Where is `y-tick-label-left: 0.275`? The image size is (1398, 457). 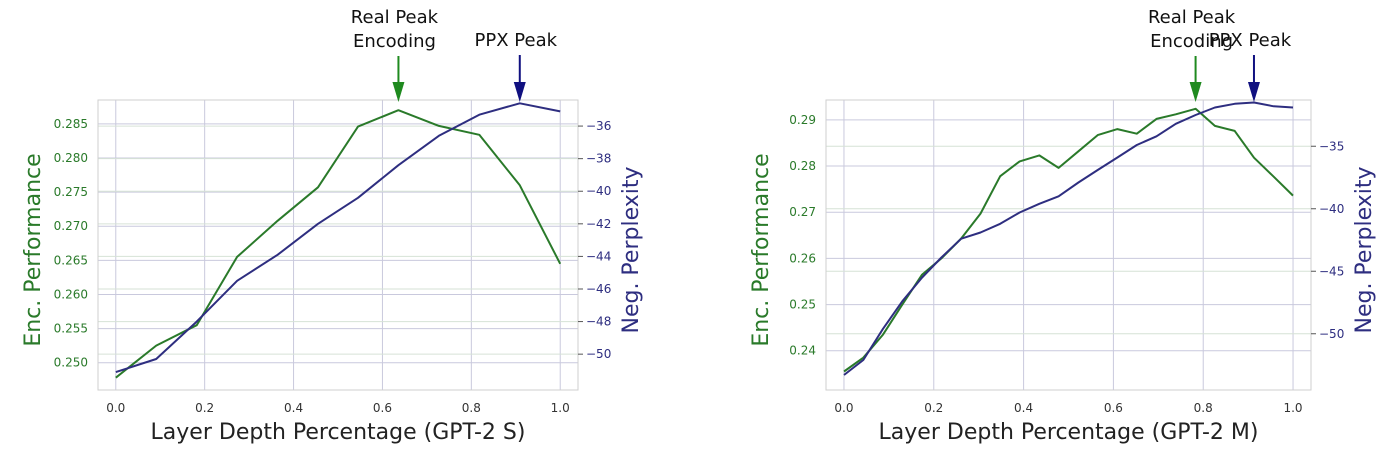
y-tick-label-left: 0.275 is located at coordinates (71, 192).